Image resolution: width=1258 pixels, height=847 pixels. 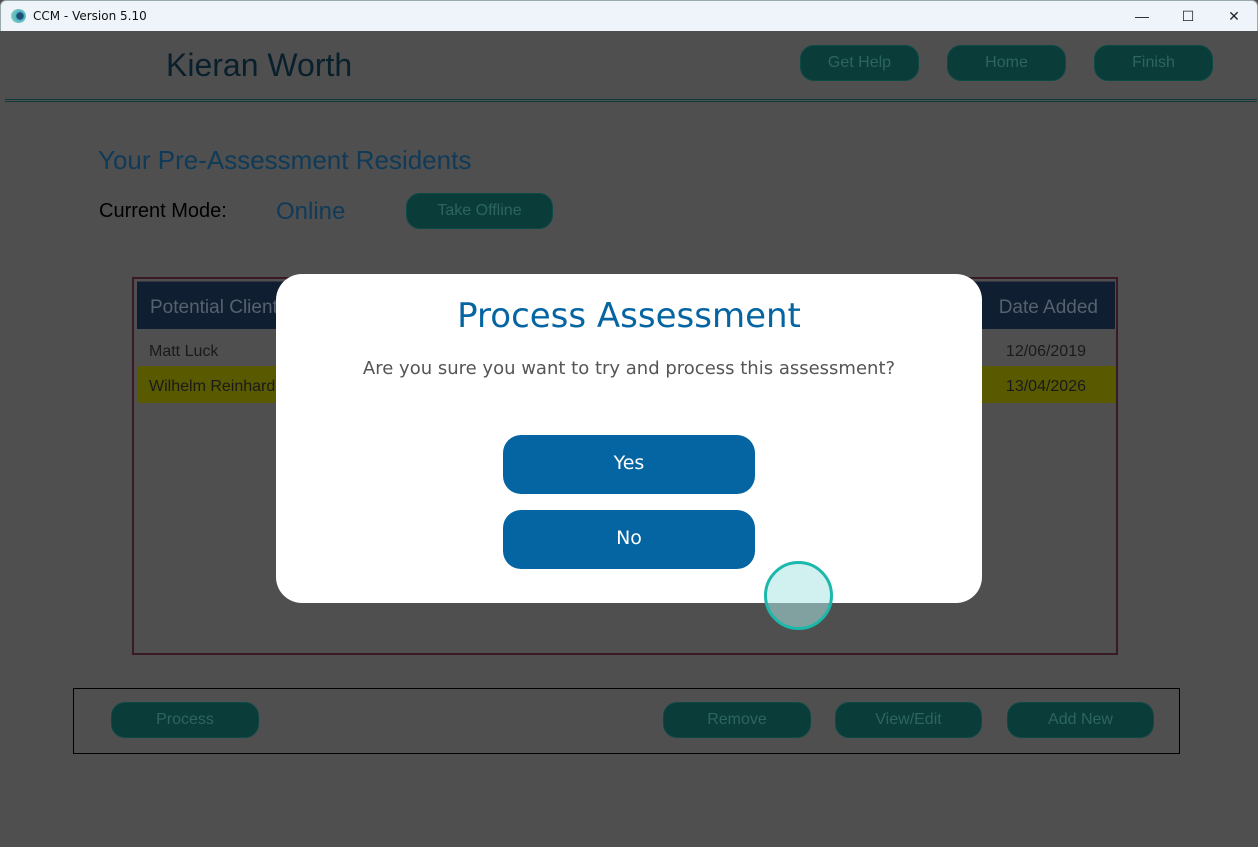 I want to click on window-titlebar: CCM - Version 5.10 — ☐ ✕, so click(x=629, y=15).